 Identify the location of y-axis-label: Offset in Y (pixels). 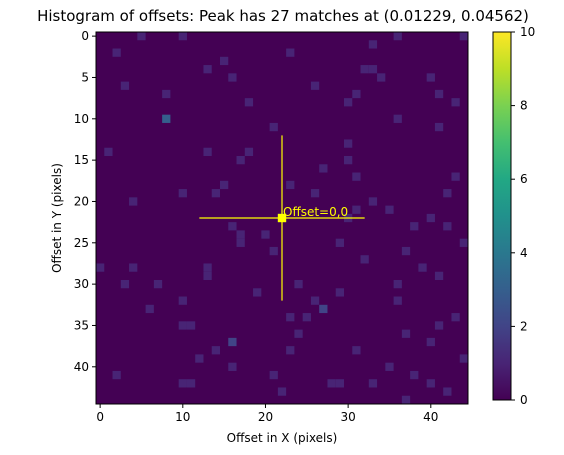
(57, 218).